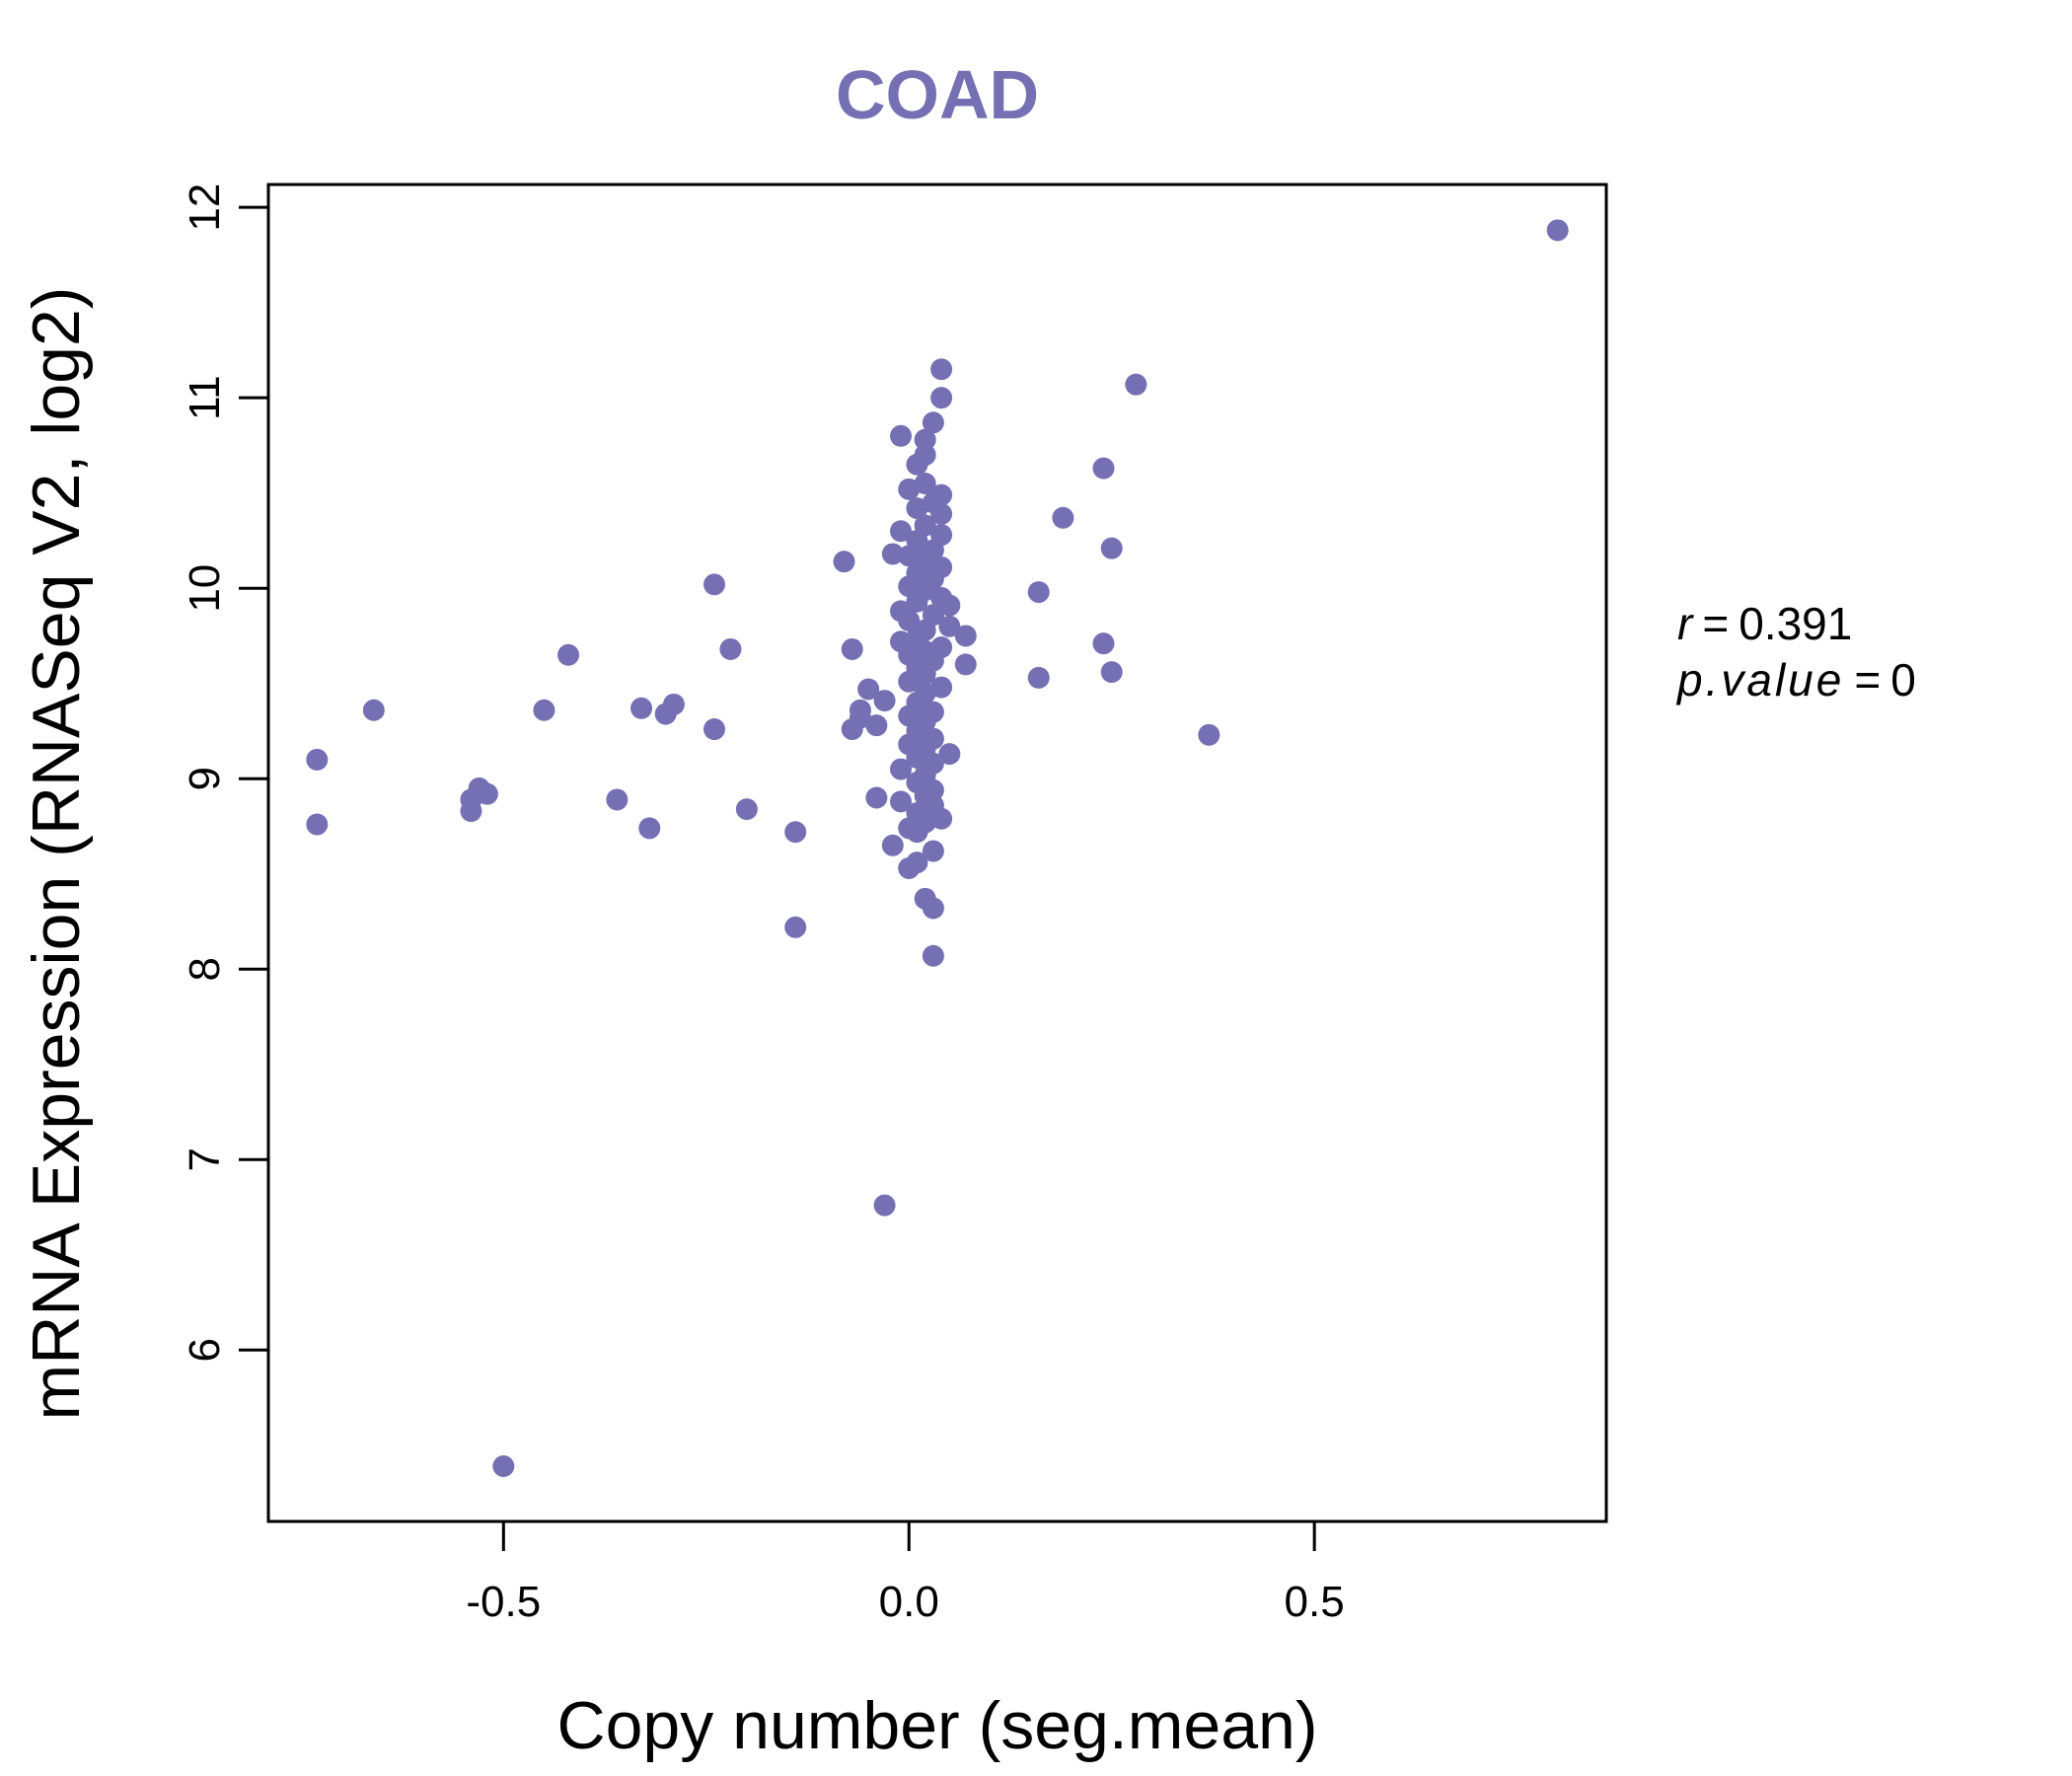  What do you see at coordinates (938, 94) in the screenshot?
I see `chart-title: COAD` at bounding box center [938, 94].